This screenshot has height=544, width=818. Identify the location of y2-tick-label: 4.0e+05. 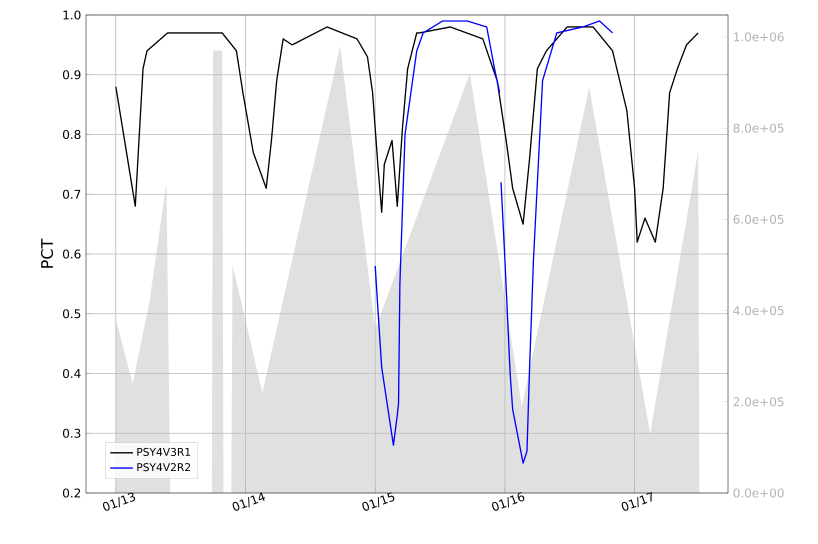
(758, 311).